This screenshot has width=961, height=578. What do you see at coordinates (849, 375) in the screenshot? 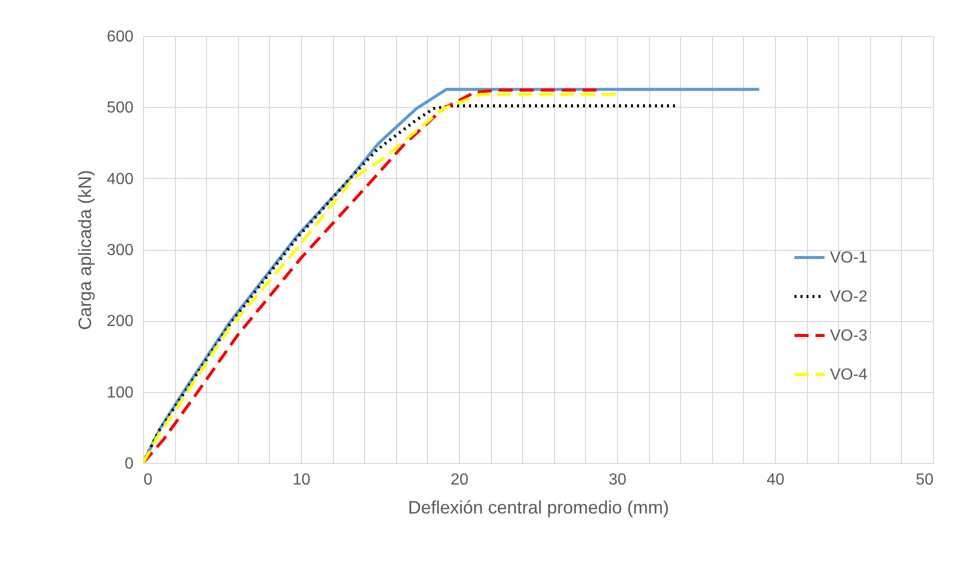
I see `legend-label: VO-4` at bounding box center [849, 375].